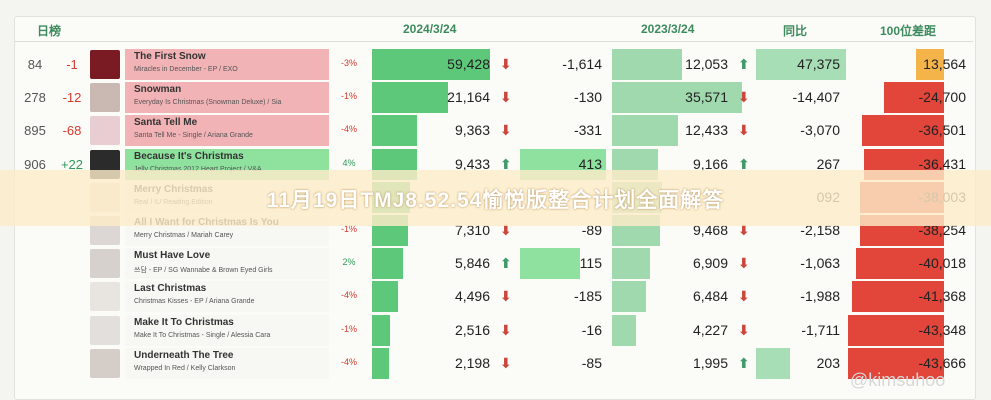 The width and height of the screenshot is (991, 400). Describe the element at coordinates (587, 97) in the screenshot. I see `daily-change: -130` at that location.